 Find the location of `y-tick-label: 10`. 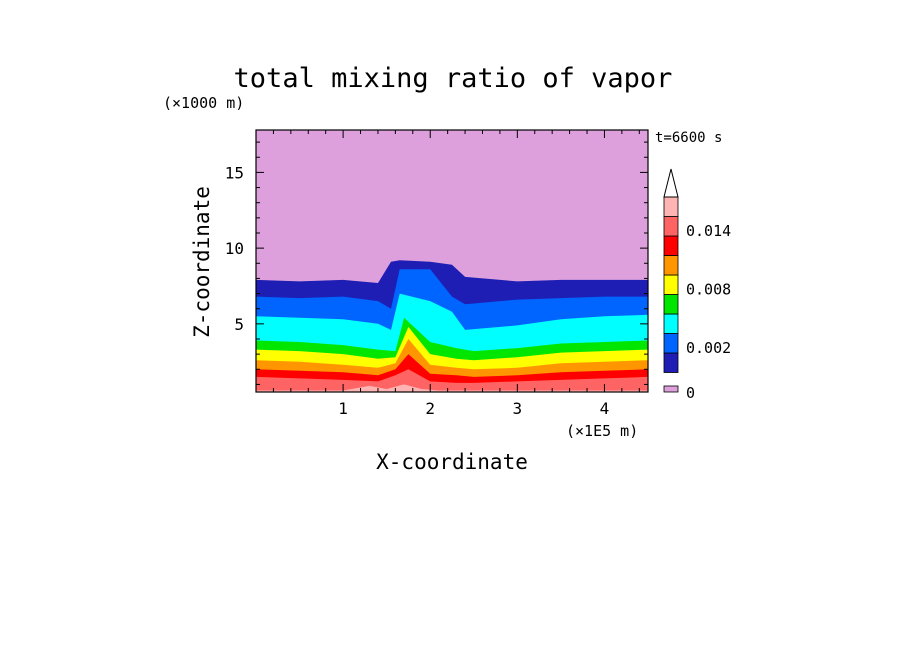

y-tick-label: 10 is located at coordinates (234, 248).